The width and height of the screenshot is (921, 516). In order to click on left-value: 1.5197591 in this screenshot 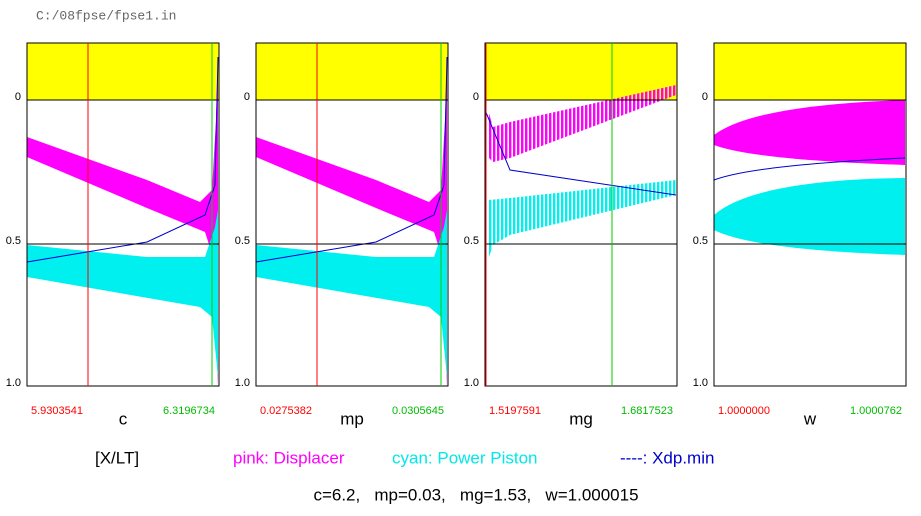, I will do `click(515, 411)`.